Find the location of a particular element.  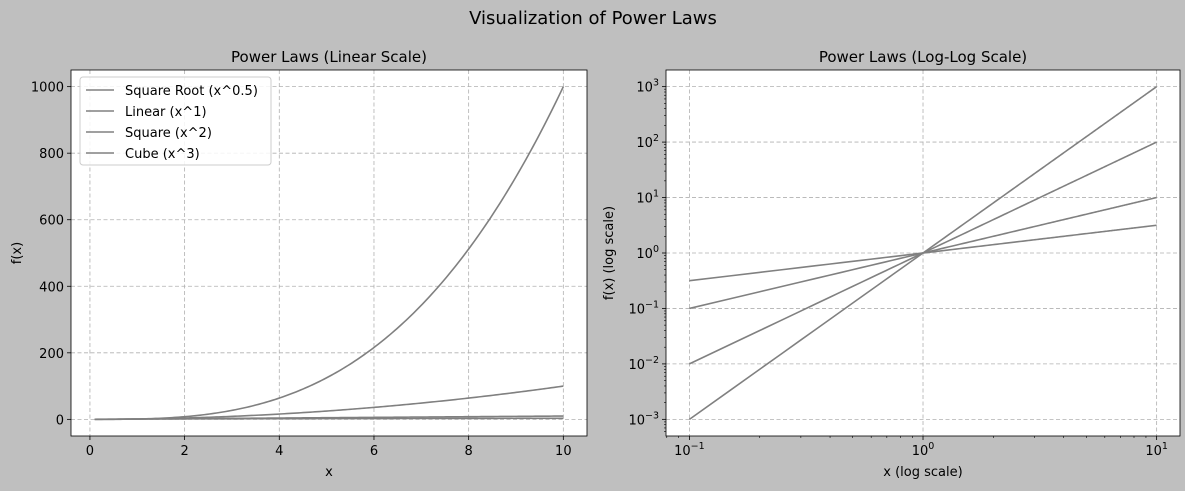

y-tick-label: 0 is located at coordinates (60, 420).